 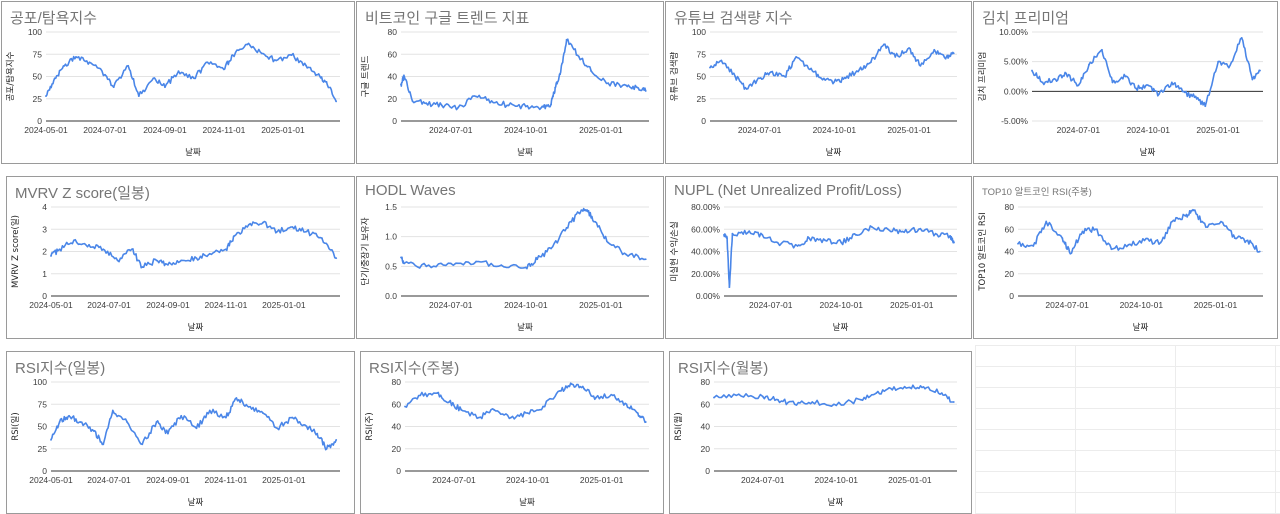 I want to click on chart-title: 비트코인 구글 트렌드 지표, so click(x=447, y=18).